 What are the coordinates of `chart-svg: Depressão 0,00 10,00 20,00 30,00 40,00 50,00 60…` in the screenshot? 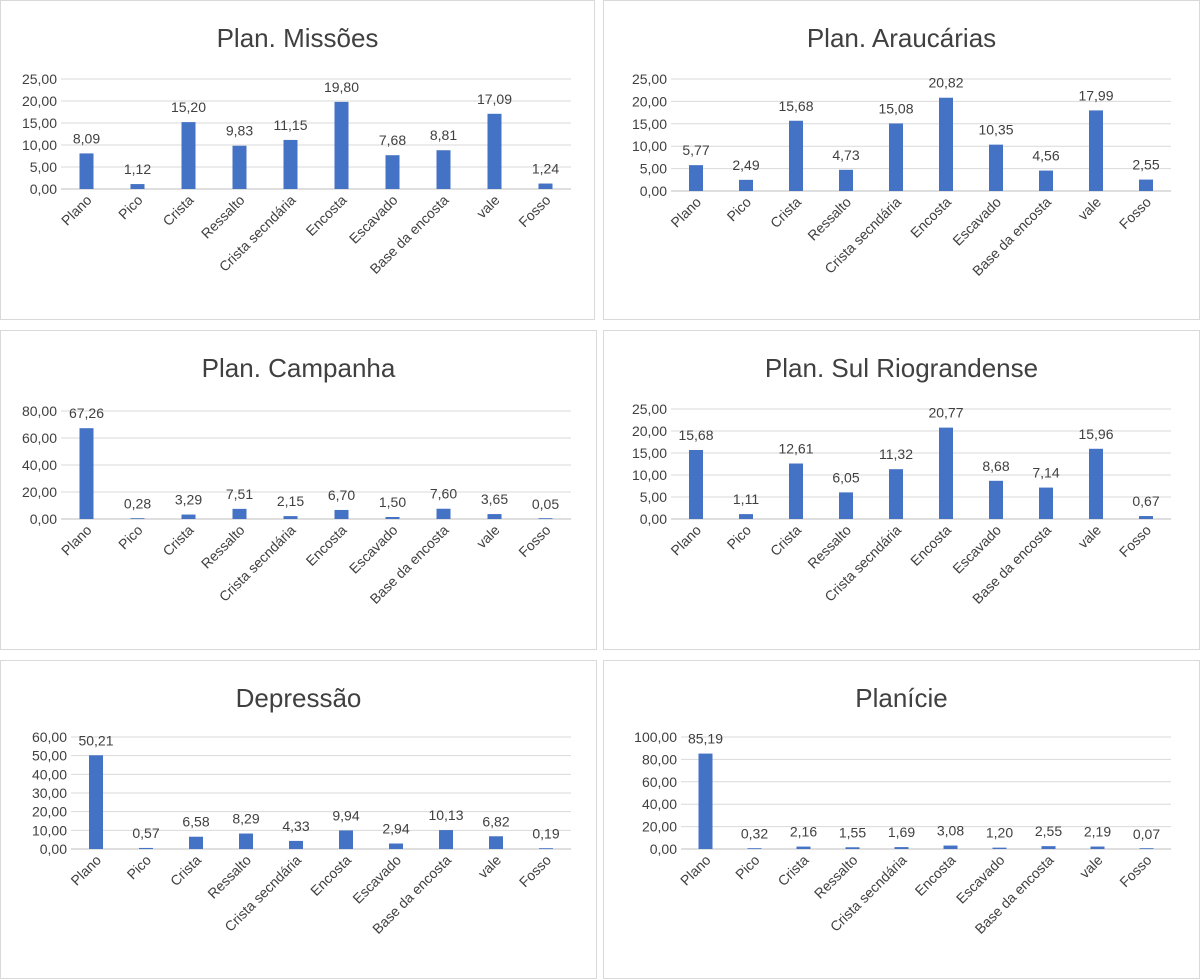 It's located at (301, 810).